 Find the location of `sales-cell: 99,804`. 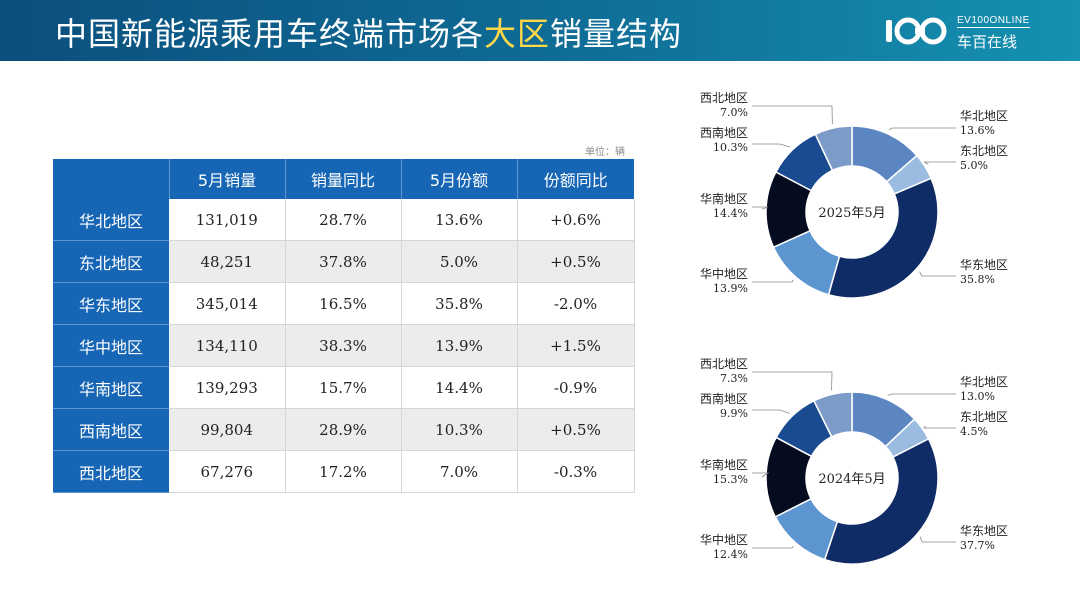

sales-cell: 99,804 is located at coordinates (227, 429).